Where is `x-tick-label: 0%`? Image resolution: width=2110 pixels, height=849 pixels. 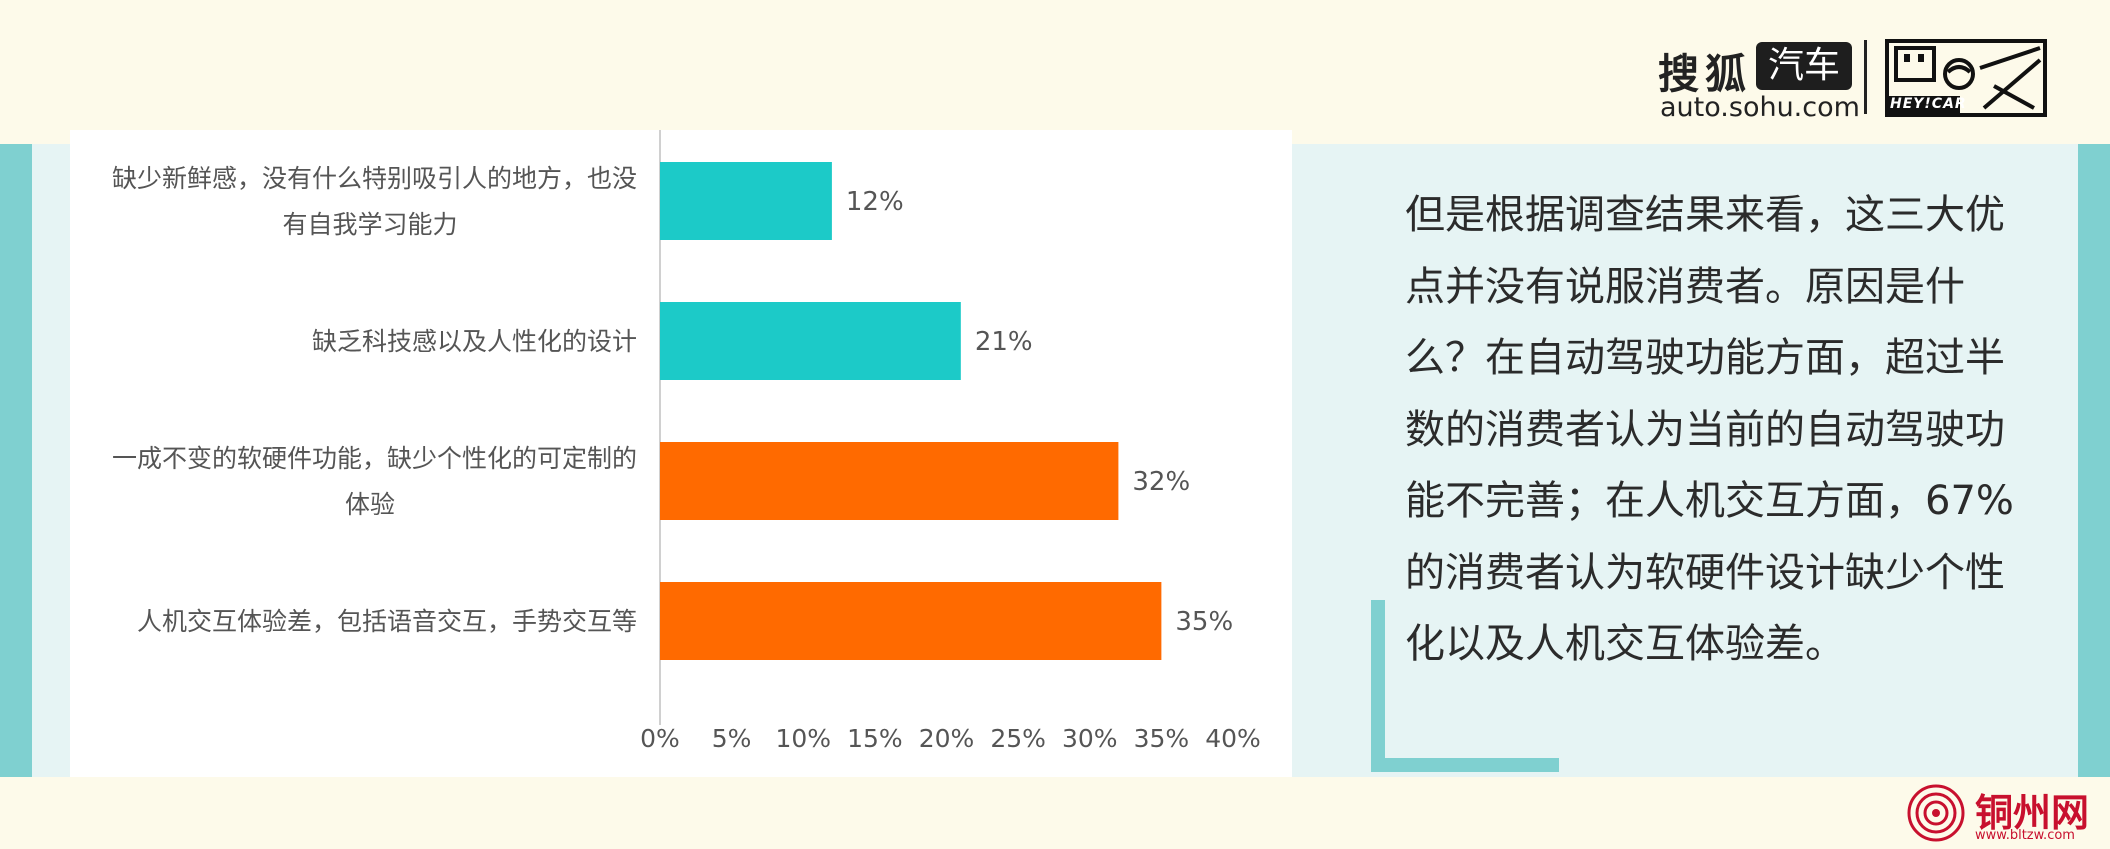 x-tick-label: 0% is located at coordinates (660, 738).